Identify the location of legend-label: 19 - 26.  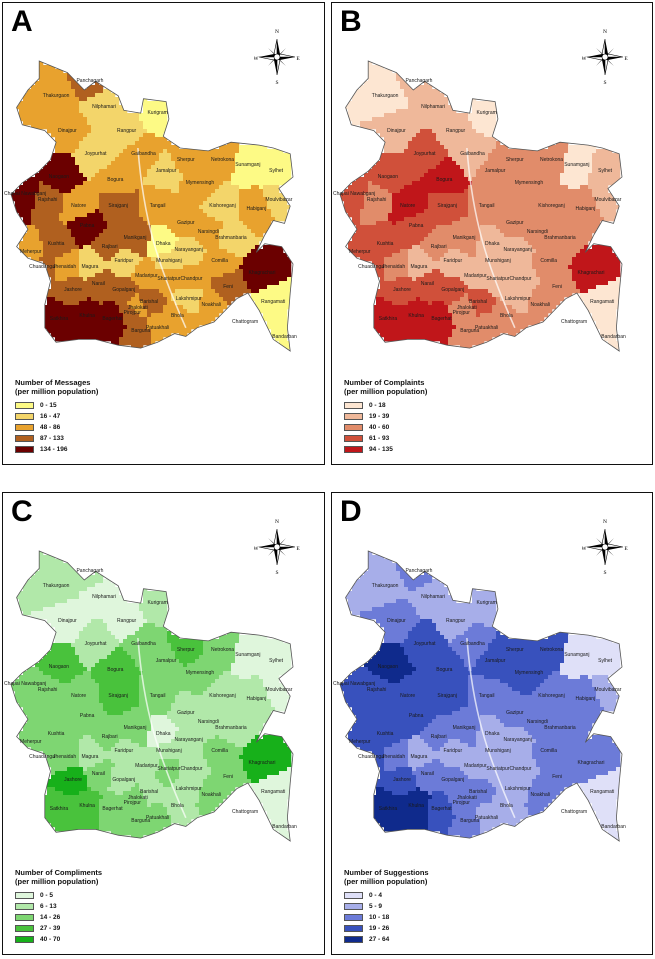
(379, 928).